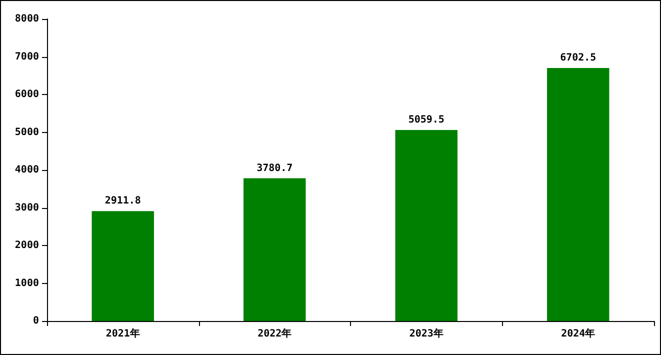 Image resolution: width=661 pixels, height=355 pixels. What do you see at coordinates (26, 170) in the screenshot?
I see `y-tick-label: 4000` at bounding box center [26, 170].